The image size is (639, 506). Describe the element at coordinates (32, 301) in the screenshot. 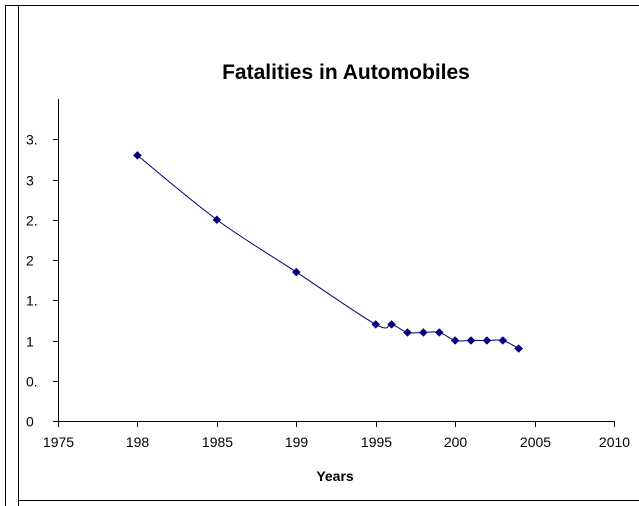

I see `y-tick-label: 1.` at that location.